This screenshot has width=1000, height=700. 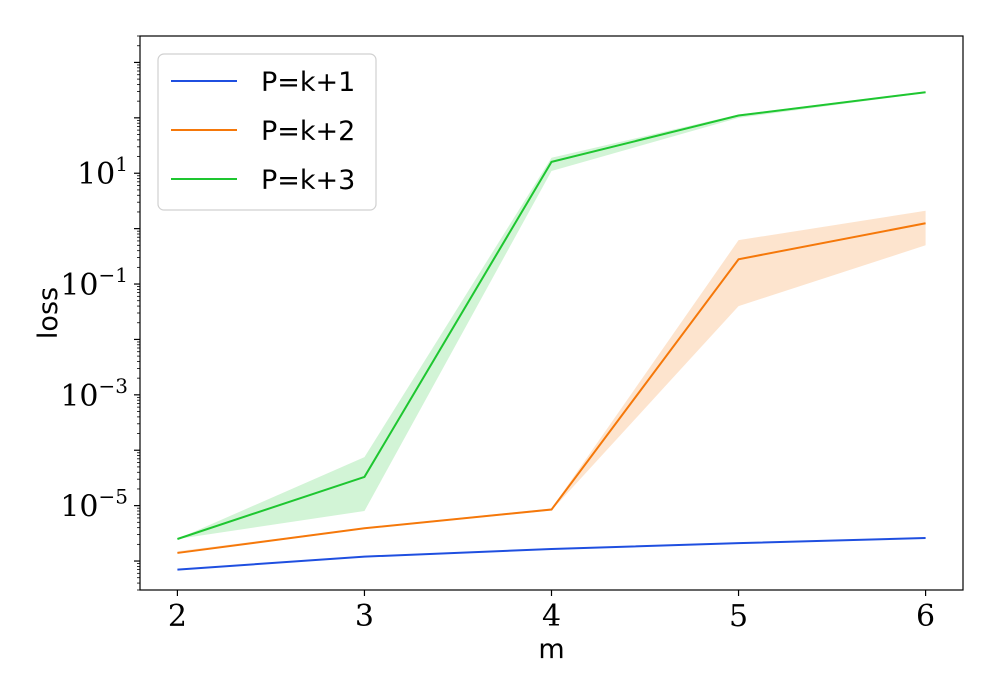 What do you see at coordinates (364, 616) in the screenshot?
I see `x-tick-label: 3` at bounding box center [364, 616].